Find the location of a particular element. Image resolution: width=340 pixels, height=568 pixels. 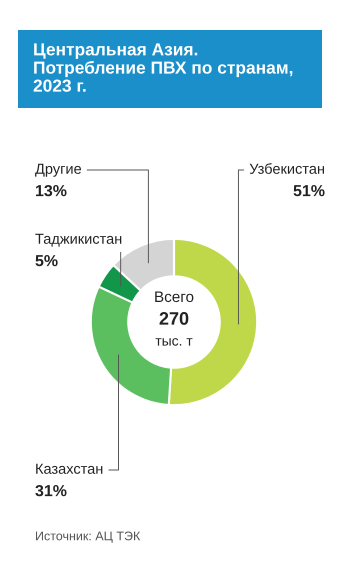

slice-label: Казахстан is located at coordinates (69, 469).